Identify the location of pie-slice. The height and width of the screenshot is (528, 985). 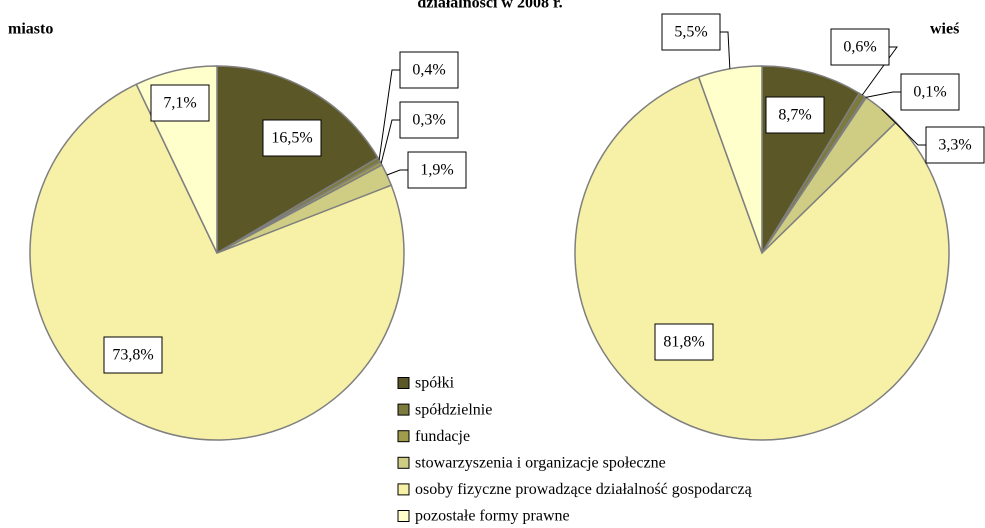
(297, 160).